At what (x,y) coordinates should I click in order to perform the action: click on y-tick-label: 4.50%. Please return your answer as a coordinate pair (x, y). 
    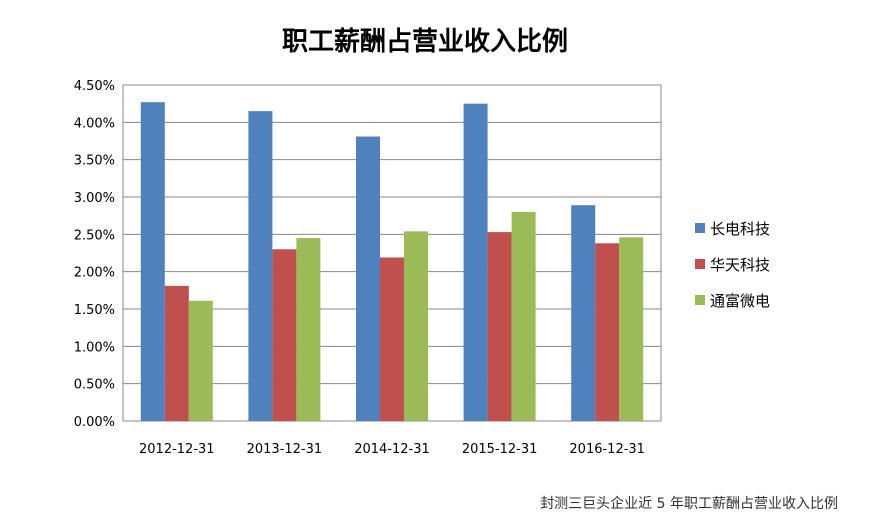
    Looking at the image, I should click on (94, 86).